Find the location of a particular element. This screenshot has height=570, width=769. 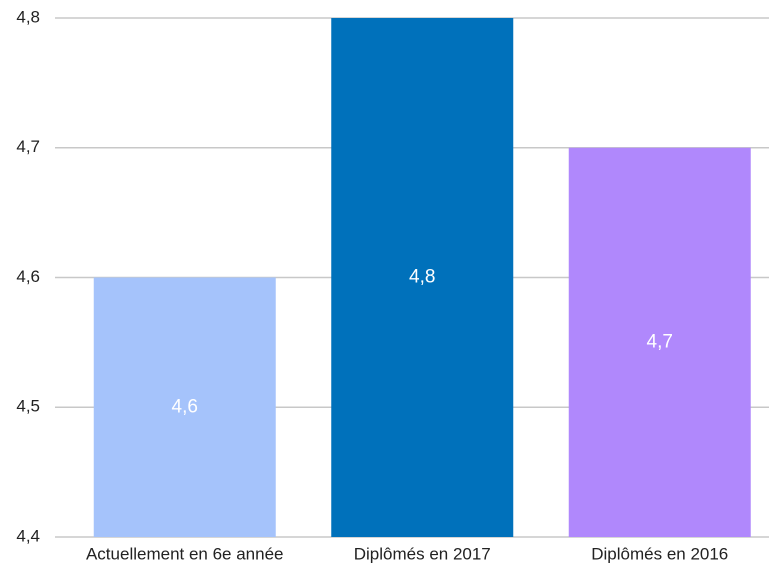

y-tick-label: 4,6 is located at coordinates (28, 276).